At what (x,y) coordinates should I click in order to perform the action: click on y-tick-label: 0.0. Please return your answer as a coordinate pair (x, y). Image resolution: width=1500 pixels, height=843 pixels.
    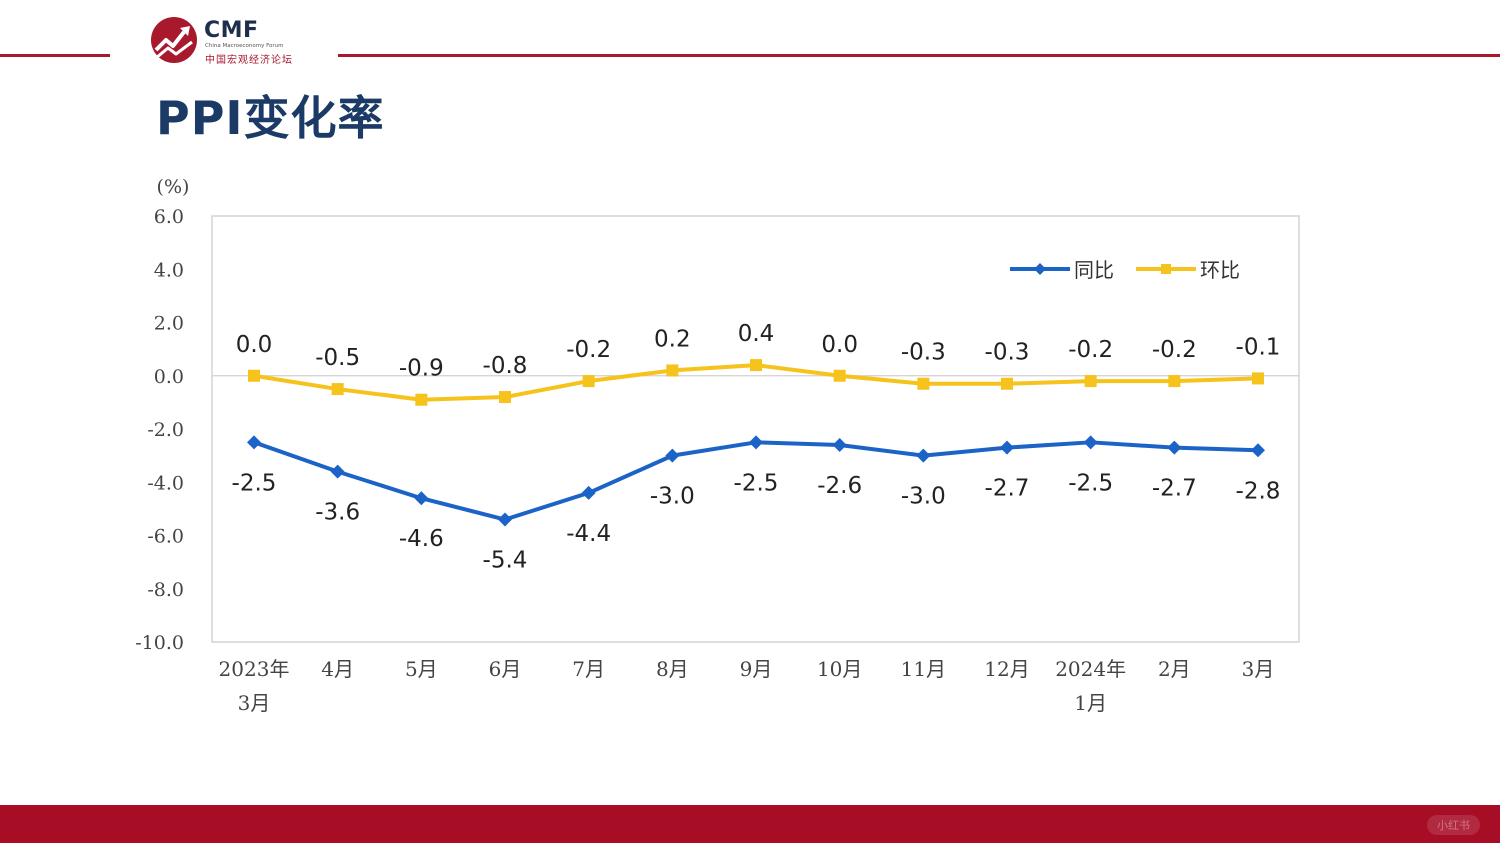
    Looking at the image, I should click on (169, 377).